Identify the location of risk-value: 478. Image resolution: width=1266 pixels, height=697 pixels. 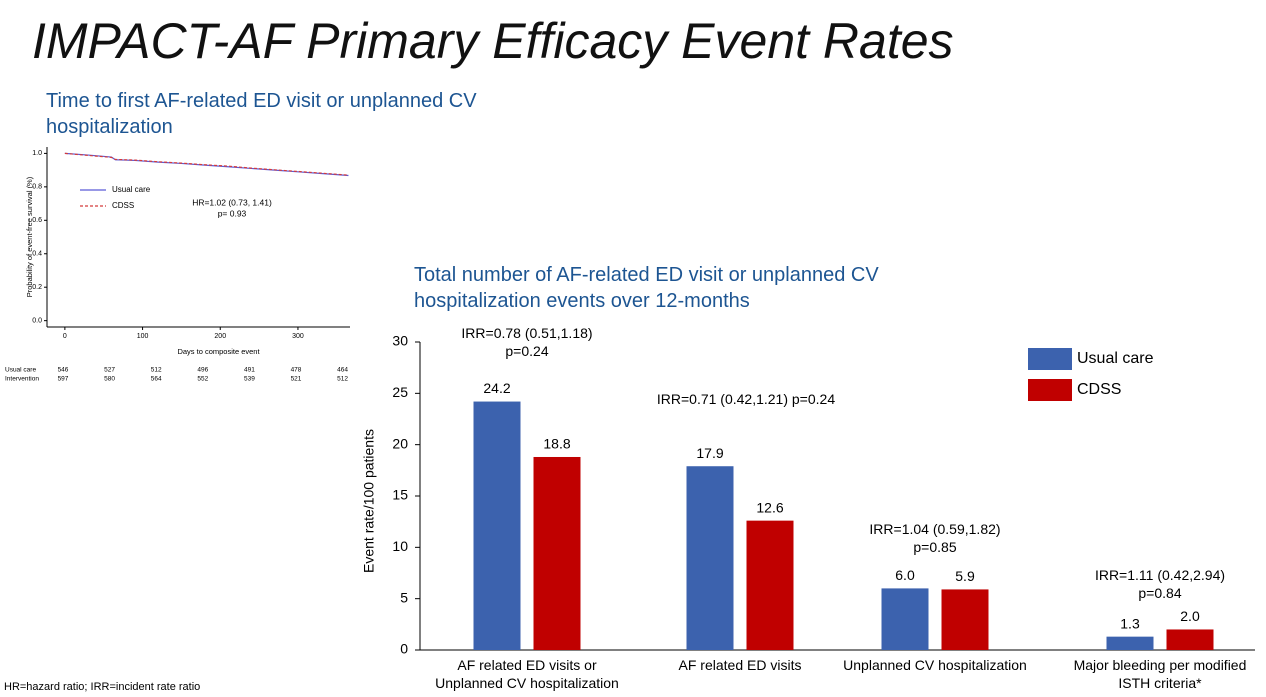
(296, 370).